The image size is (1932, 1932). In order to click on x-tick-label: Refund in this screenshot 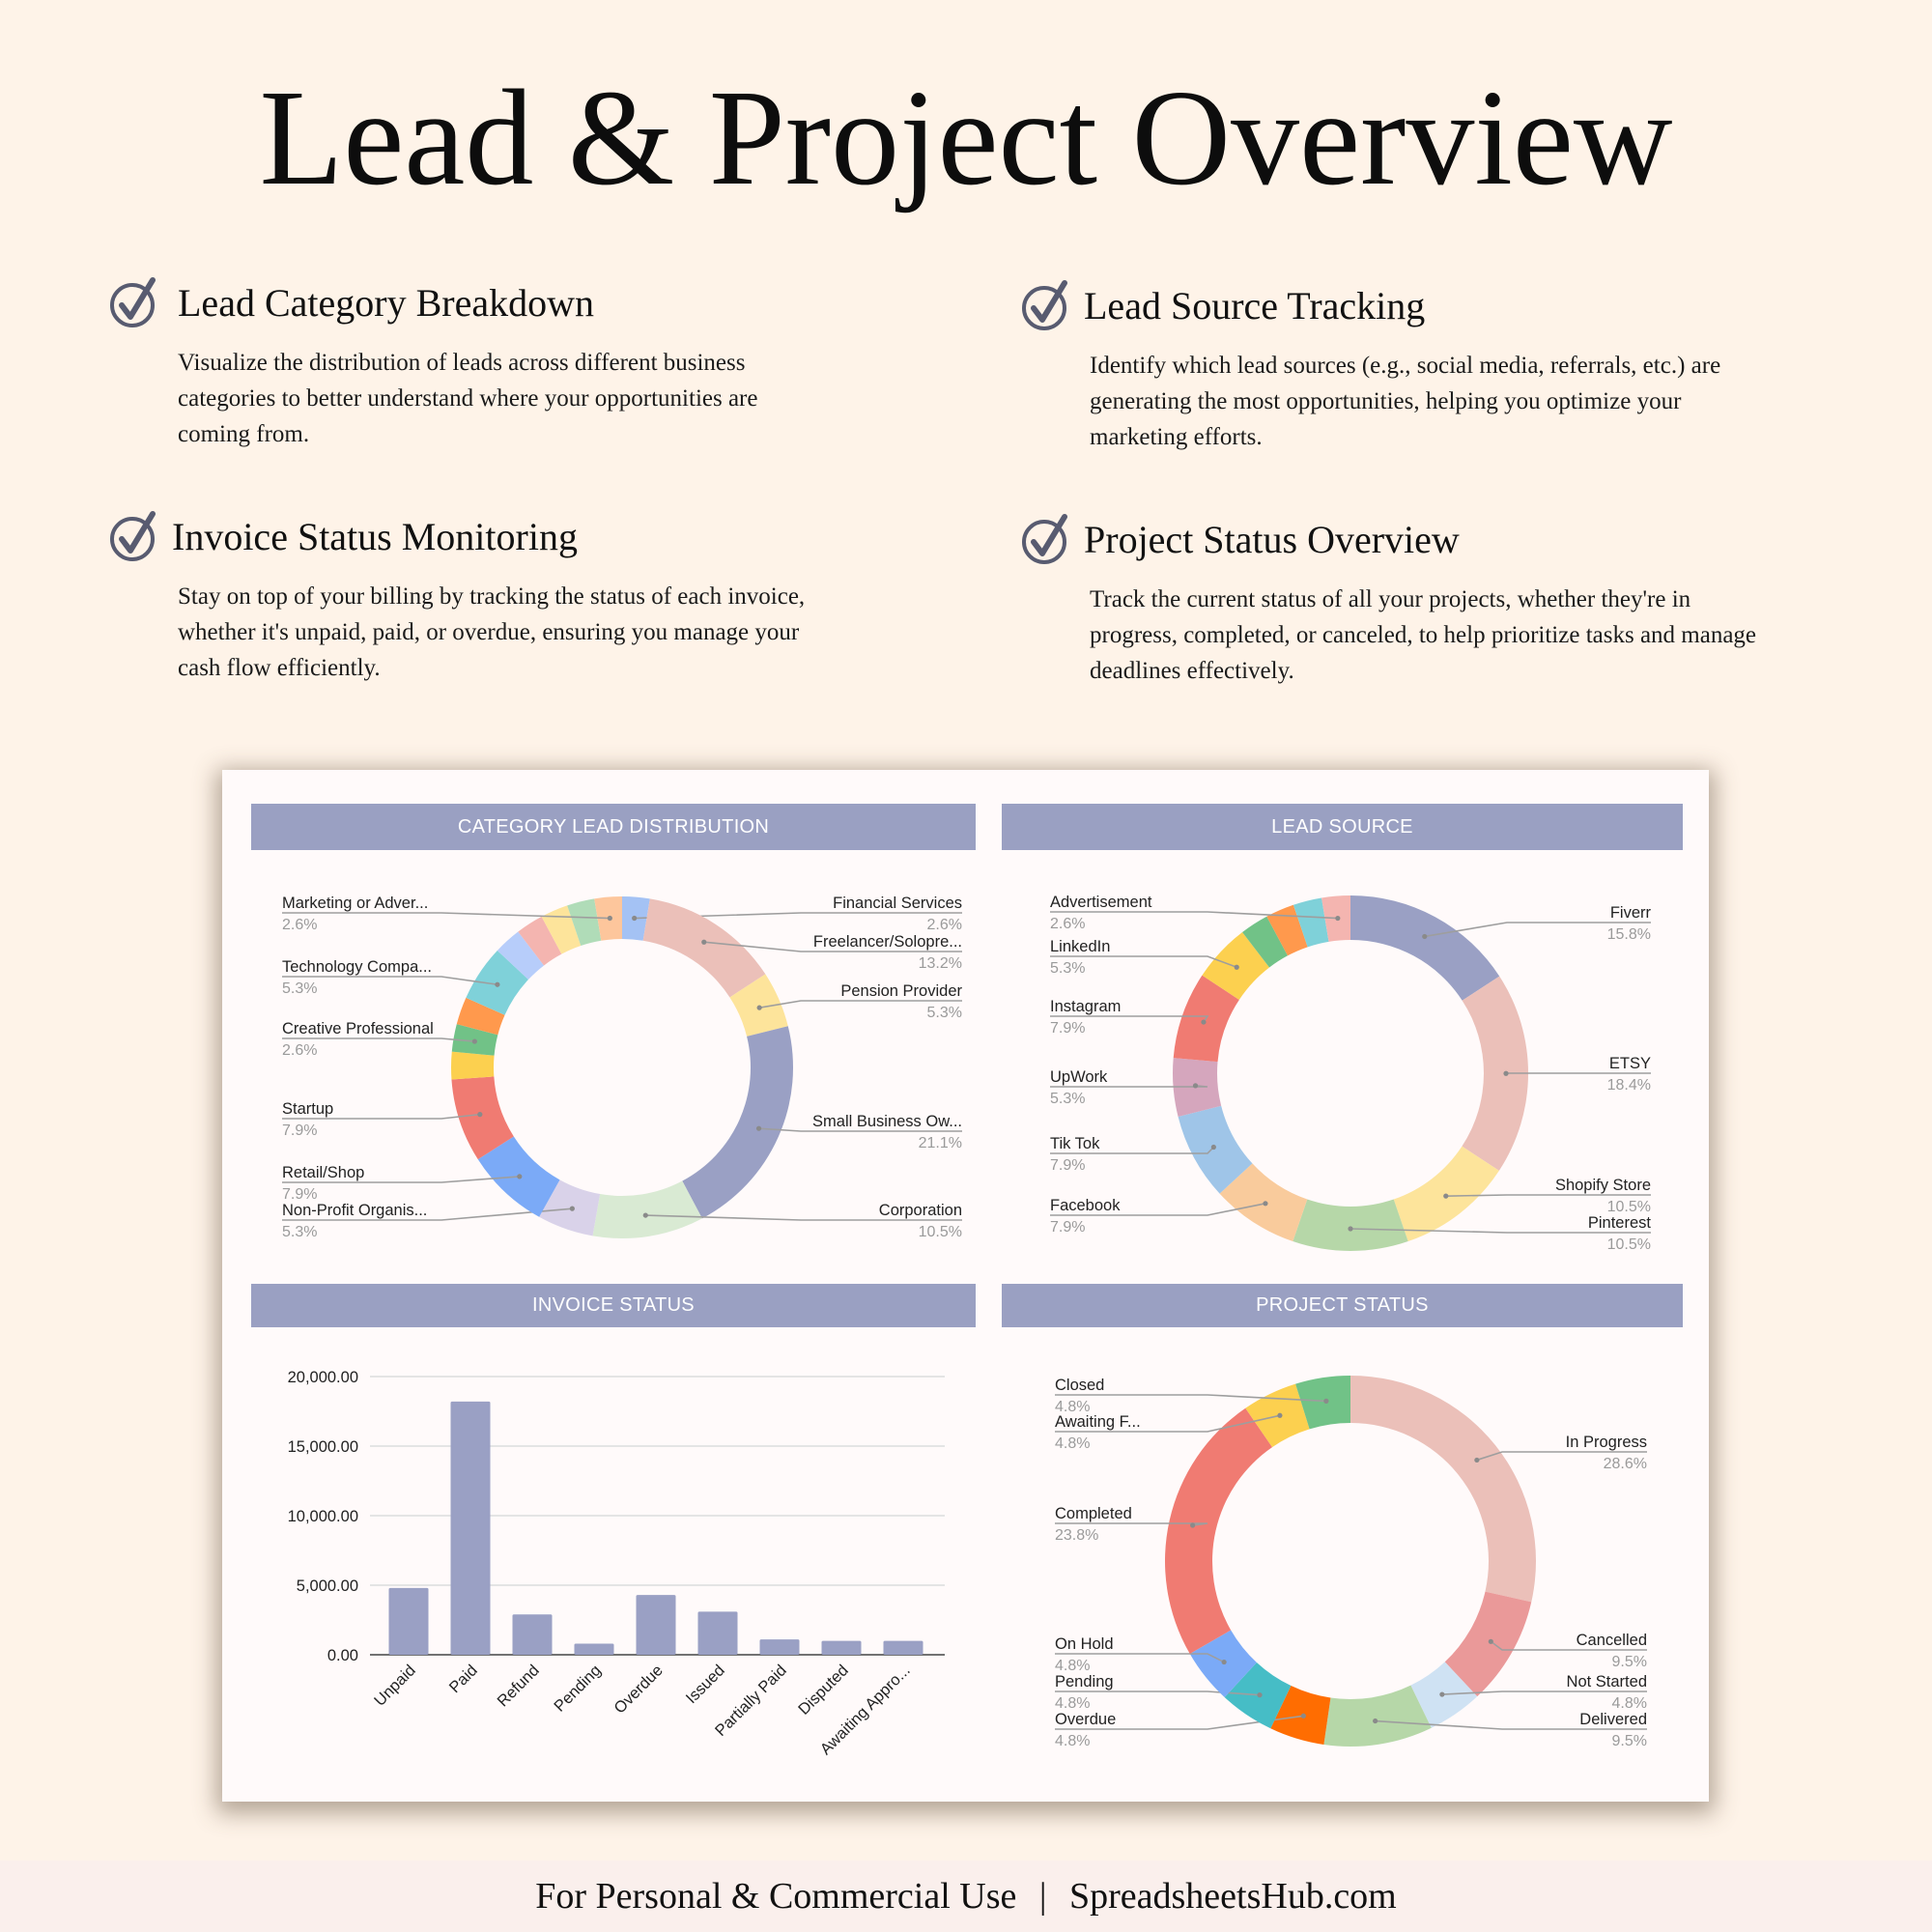, I will do `click(518, 1686)`.